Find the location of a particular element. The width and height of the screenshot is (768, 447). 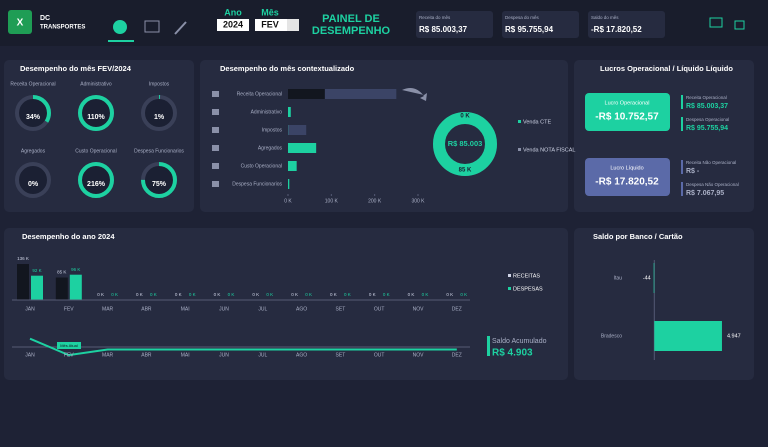

year-label: Ano is located at coordinates (233, 12).